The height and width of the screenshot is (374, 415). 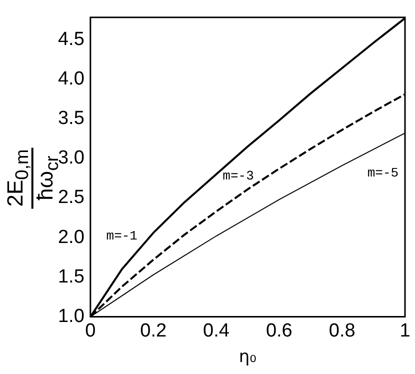 I want to click on x-axis-title: η₀, so click(x=247, y=357).